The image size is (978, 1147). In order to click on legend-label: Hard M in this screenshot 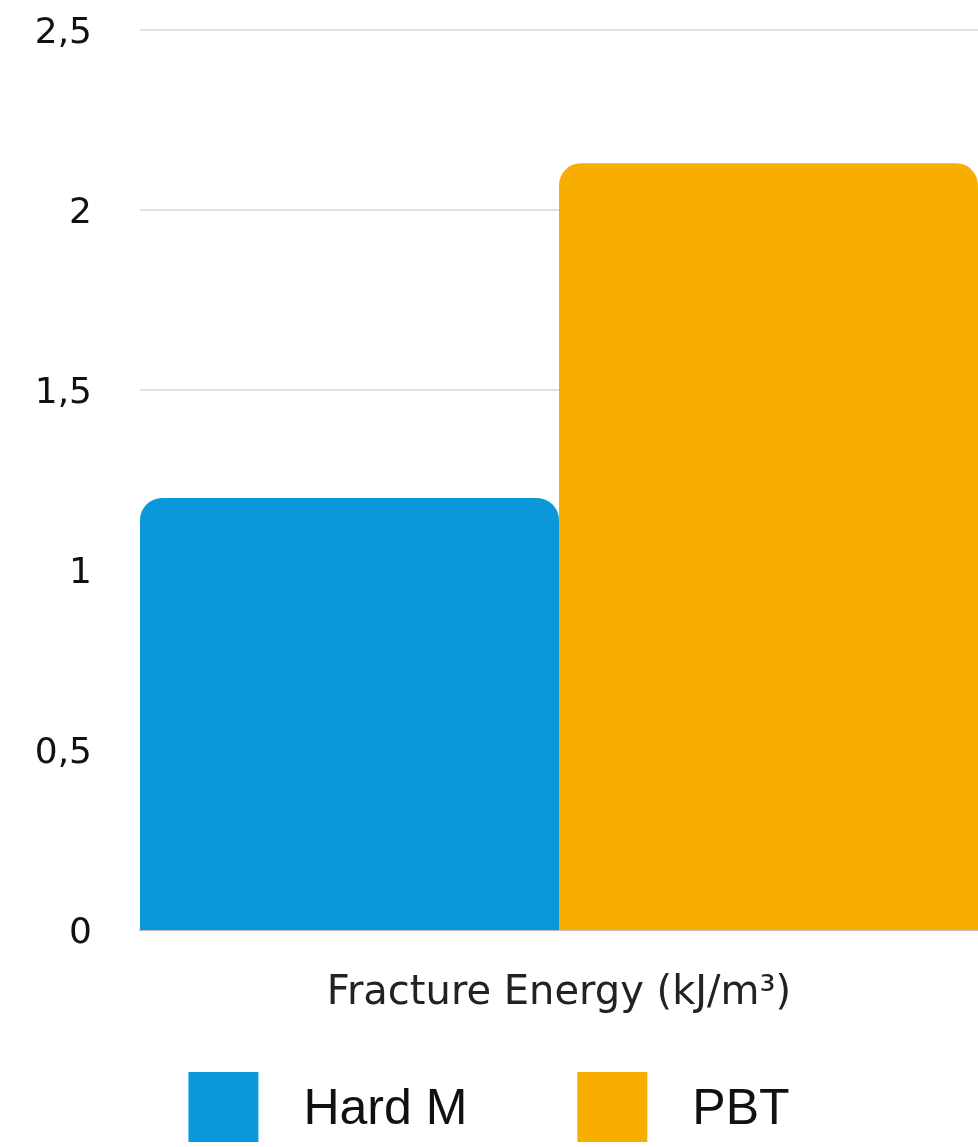, I will do `click(385, 1107)`.